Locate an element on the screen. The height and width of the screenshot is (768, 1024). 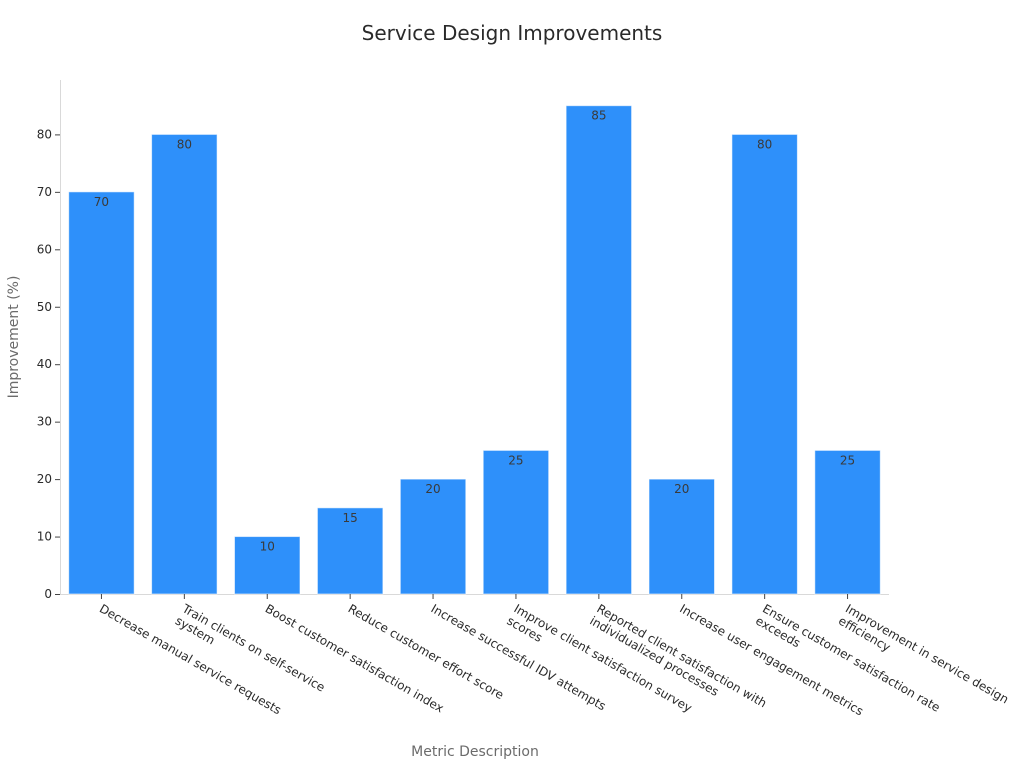
y-tick-label: 20 is located at coordinates (44, 479).